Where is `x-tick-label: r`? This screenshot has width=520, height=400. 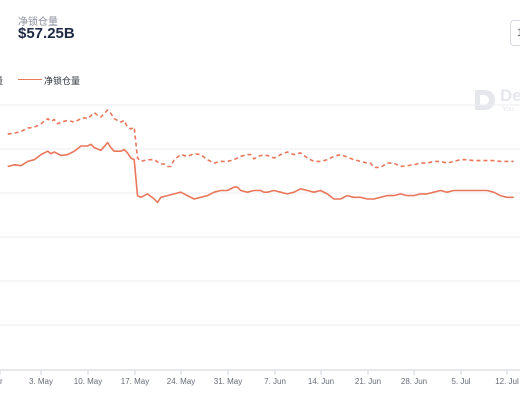
x-tick-label: r is located at coordinates (1, 381).